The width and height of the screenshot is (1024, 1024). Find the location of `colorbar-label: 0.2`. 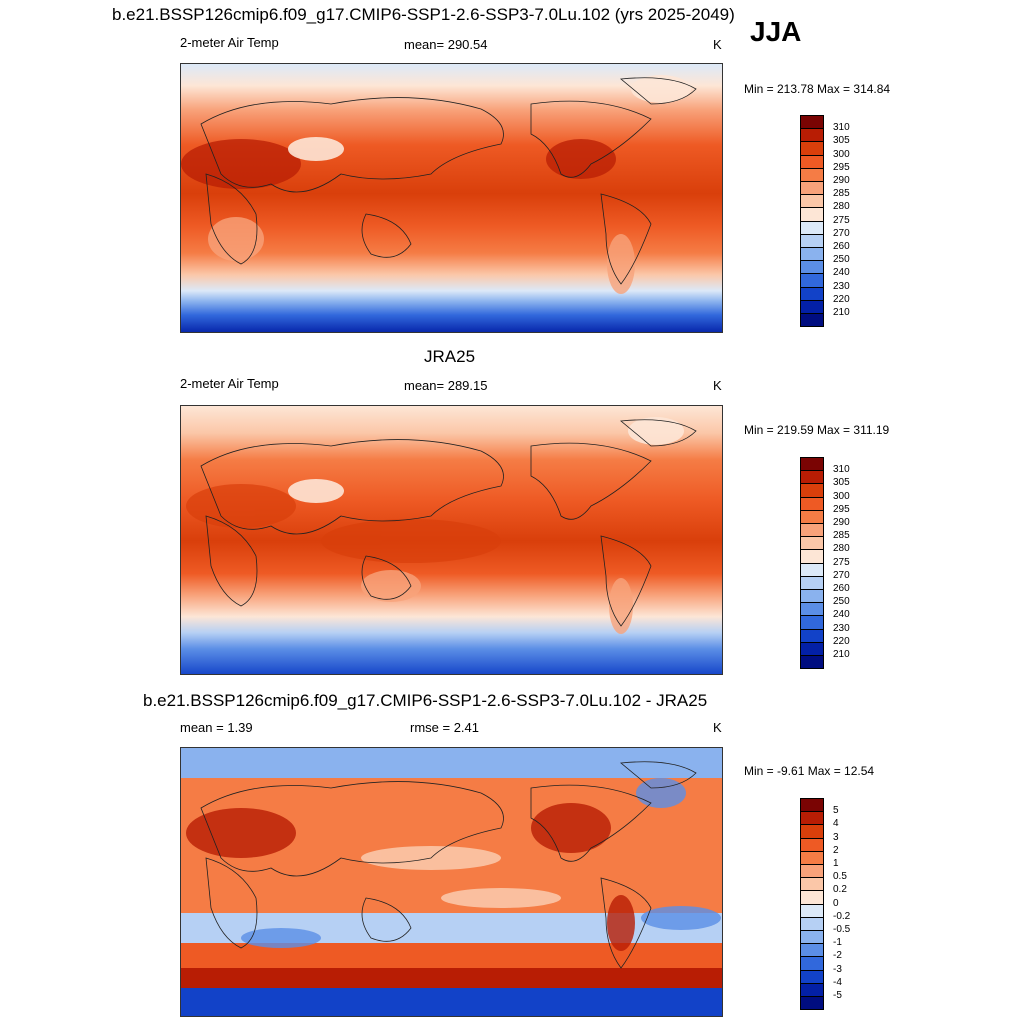

colorbar-label: 0.2 is located at coordinates (840, 890).